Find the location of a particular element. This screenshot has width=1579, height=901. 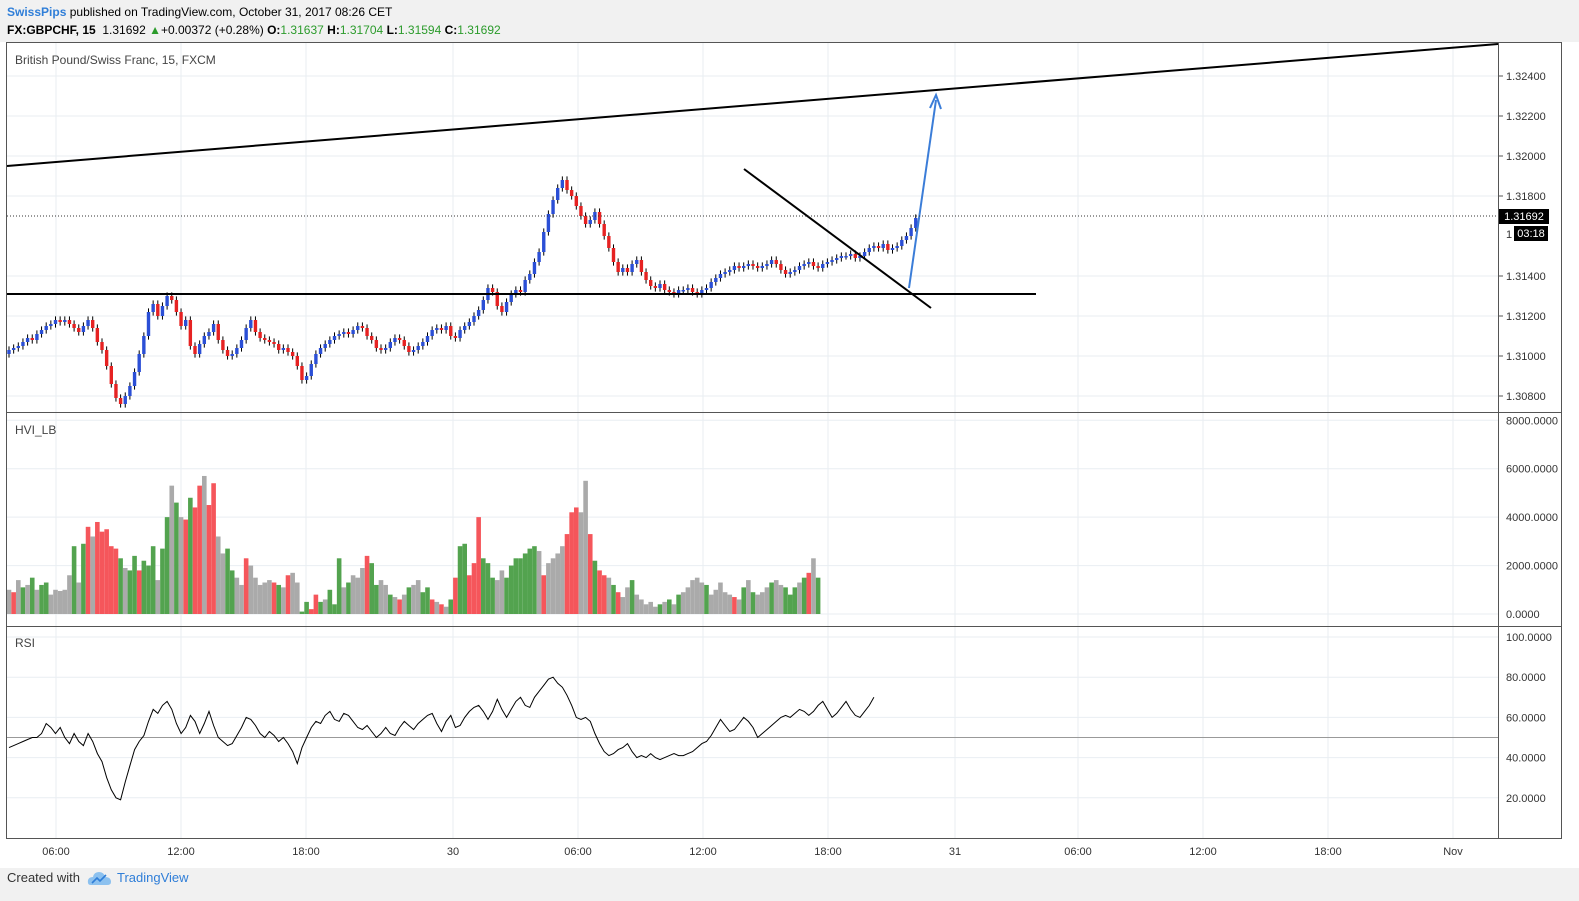

price-candles is located at coordinates (462, 292).